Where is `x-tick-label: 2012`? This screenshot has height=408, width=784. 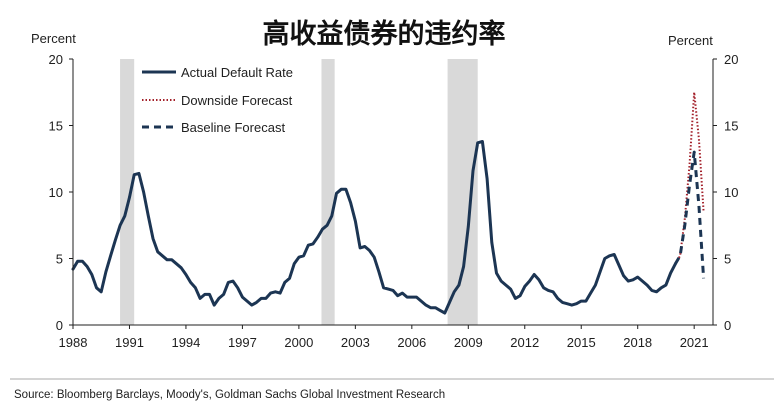 x-tick-label: 2012 is located at coordinates (524, 342).